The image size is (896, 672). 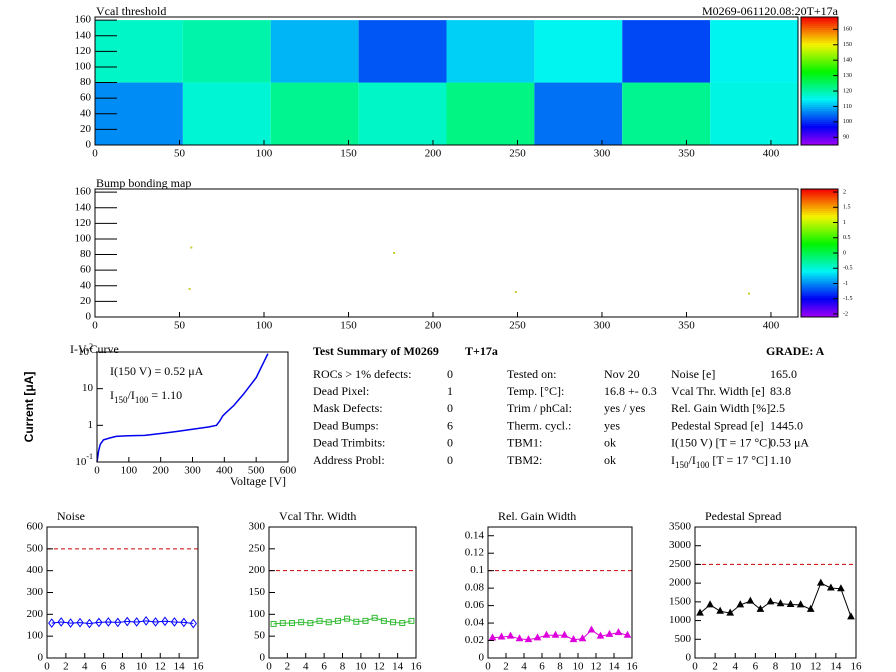 What do you see at coordinates (343, 666) in the screenshot?
I see `x-tick-label: 8` at bounding box center [343, 666].